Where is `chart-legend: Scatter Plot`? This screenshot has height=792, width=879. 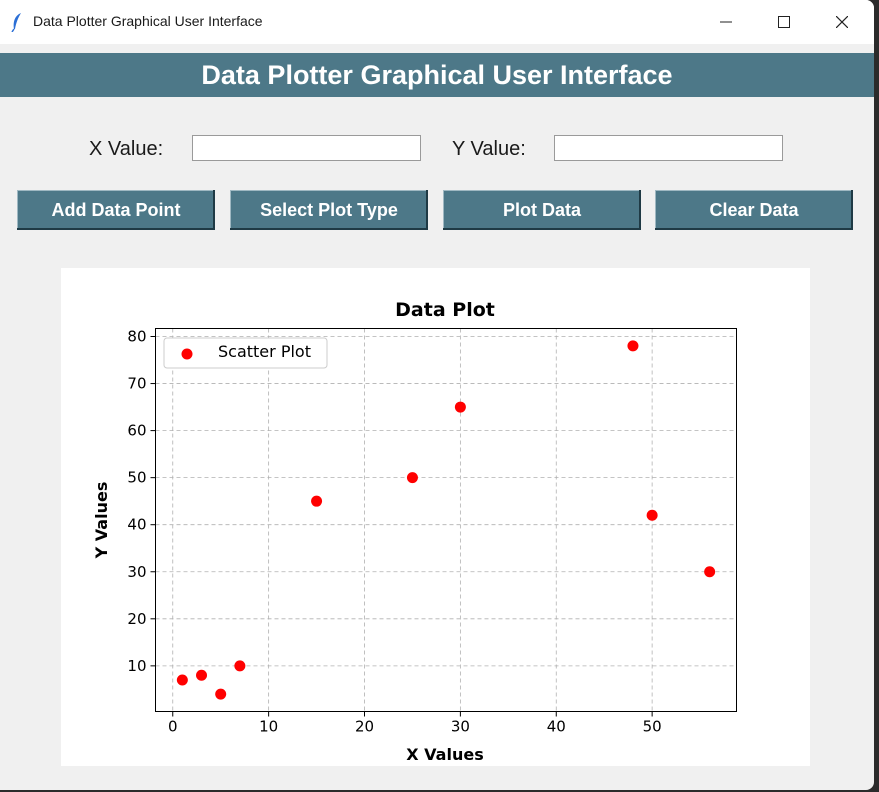
chart-legend: Scatter Plot is located at coordinates (245, 353).